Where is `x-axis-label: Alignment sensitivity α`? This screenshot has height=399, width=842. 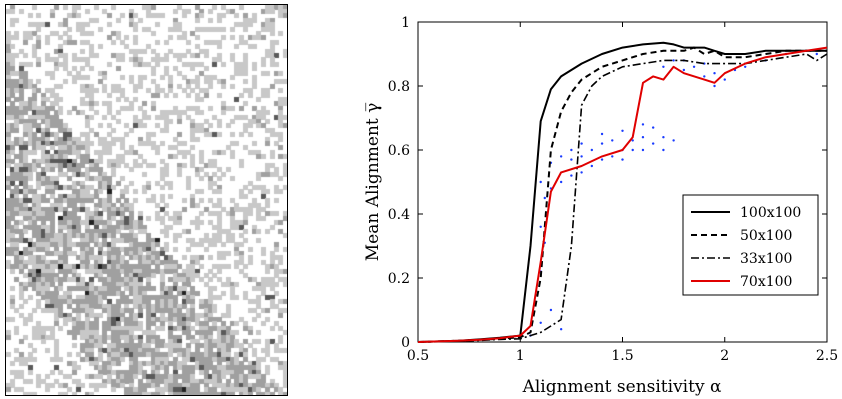 x-axis-label: Alignment sensitivity α is located at coordinates (622, 387).